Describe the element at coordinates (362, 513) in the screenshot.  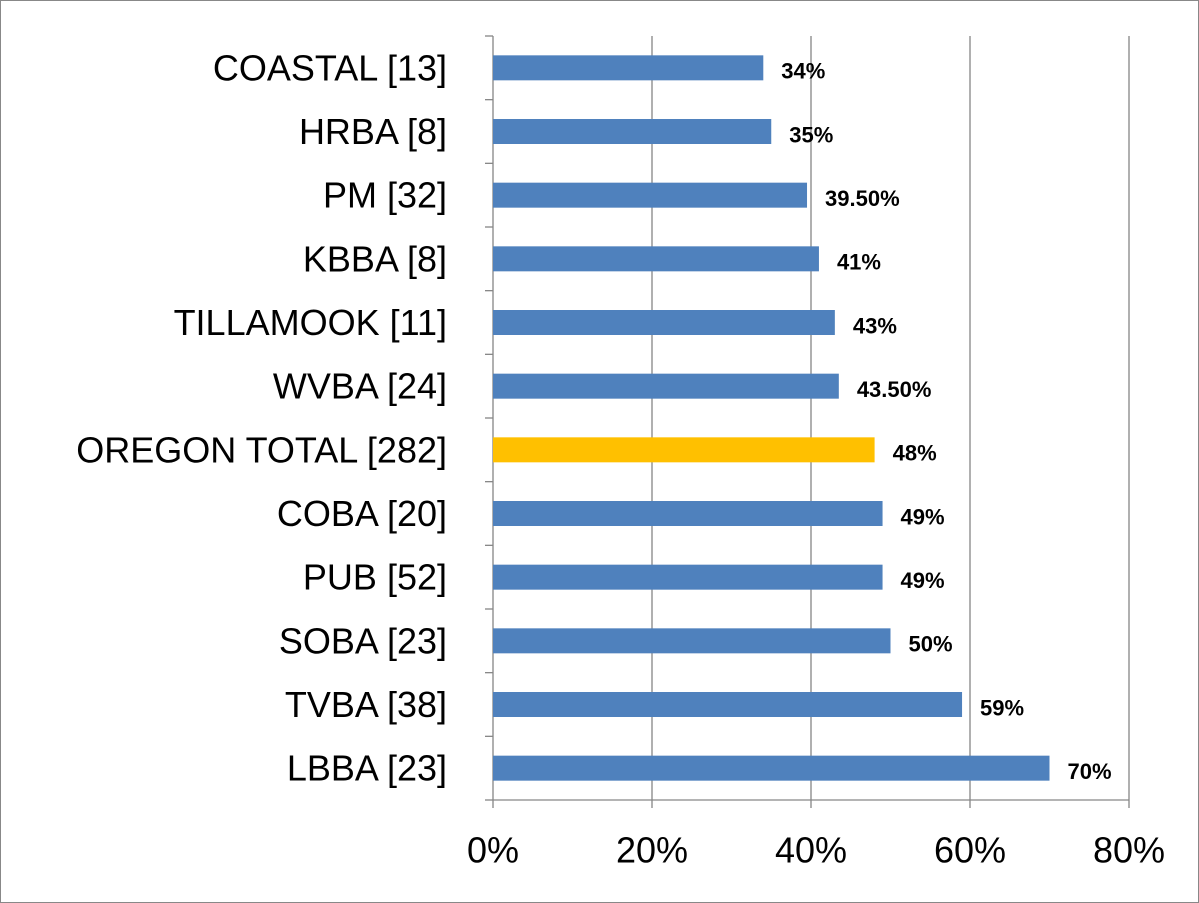
I see `y-tick-label: COBA [20]` at that location.